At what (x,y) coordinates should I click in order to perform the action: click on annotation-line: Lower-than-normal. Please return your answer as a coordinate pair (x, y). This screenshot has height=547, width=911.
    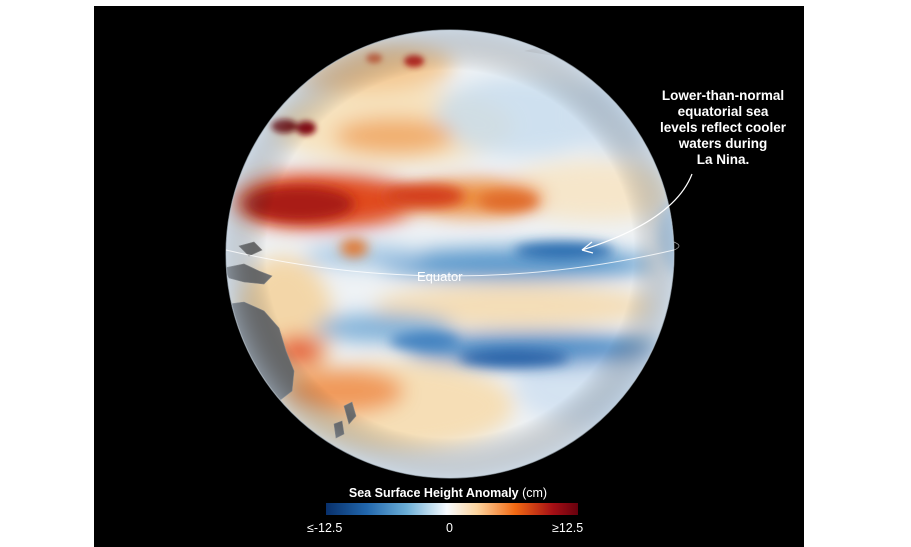
    Looking at the image, I should click on (723, 95).